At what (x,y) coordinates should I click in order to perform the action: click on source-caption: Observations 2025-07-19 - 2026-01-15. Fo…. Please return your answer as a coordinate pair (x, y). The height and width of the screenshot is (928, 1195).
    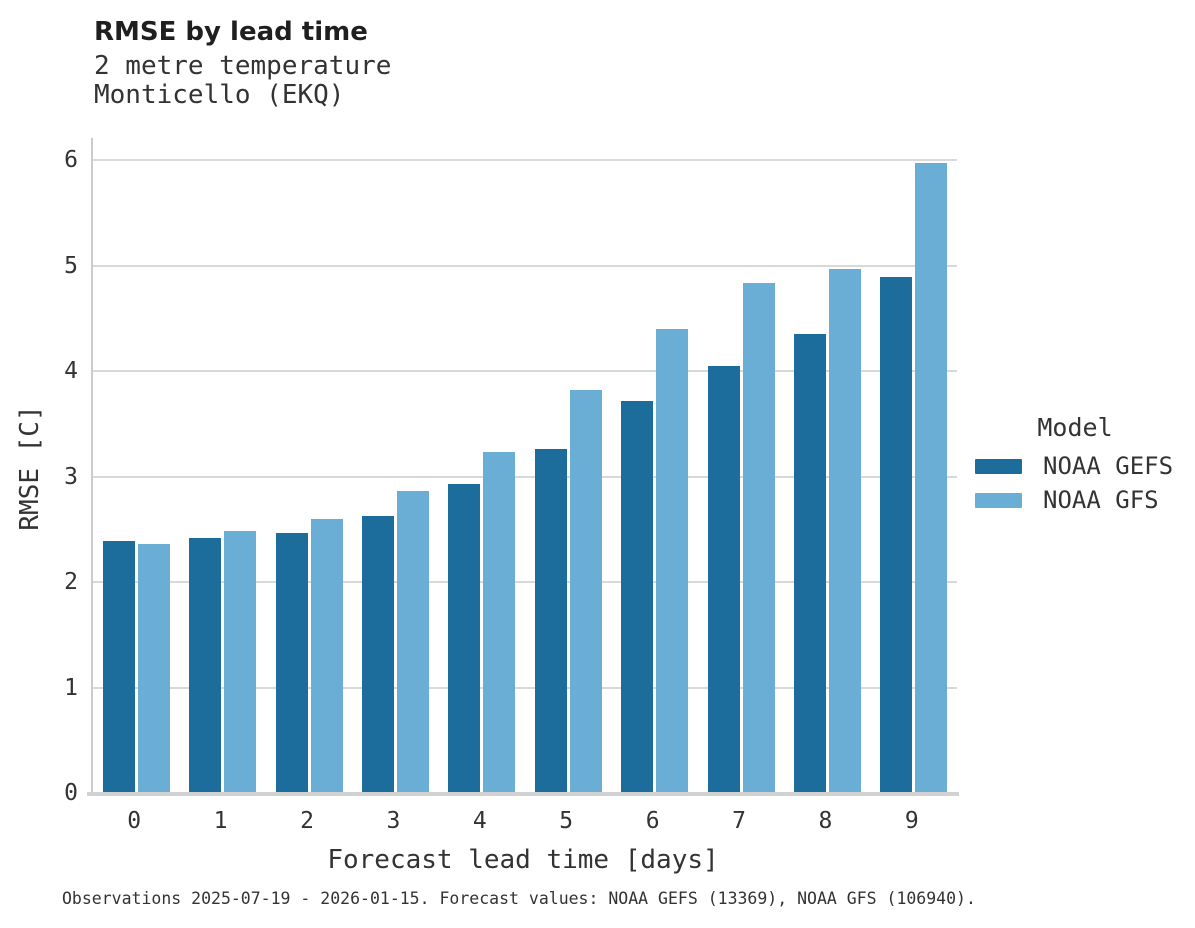
    Looking at the image, I should click on (519, 898).